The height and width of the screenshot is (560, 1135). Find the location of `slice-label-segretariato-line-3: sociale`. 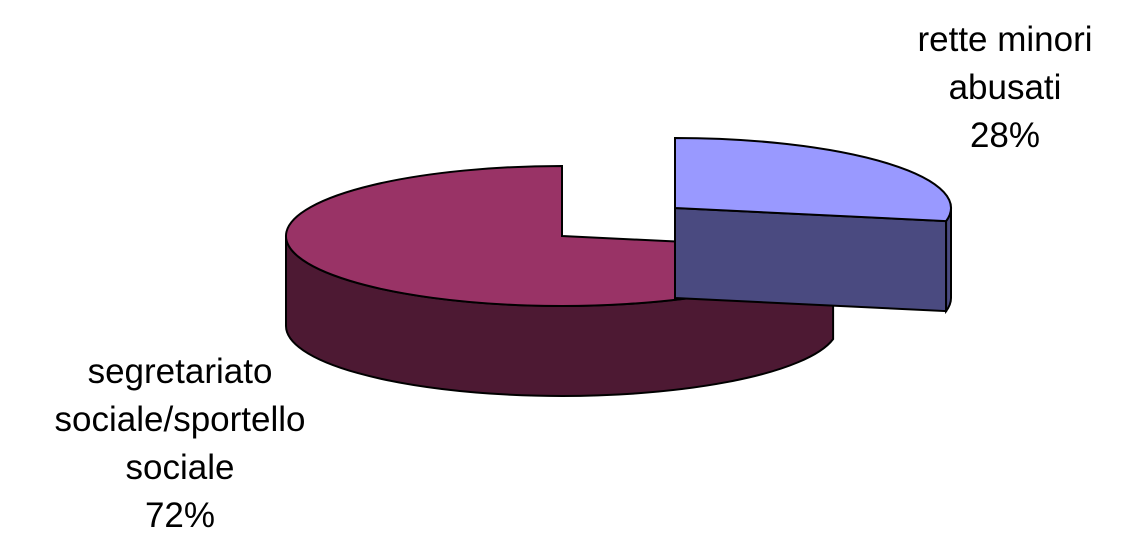

slice-label-segretariato-line-3: sociale is located at coordinates (180, 467).